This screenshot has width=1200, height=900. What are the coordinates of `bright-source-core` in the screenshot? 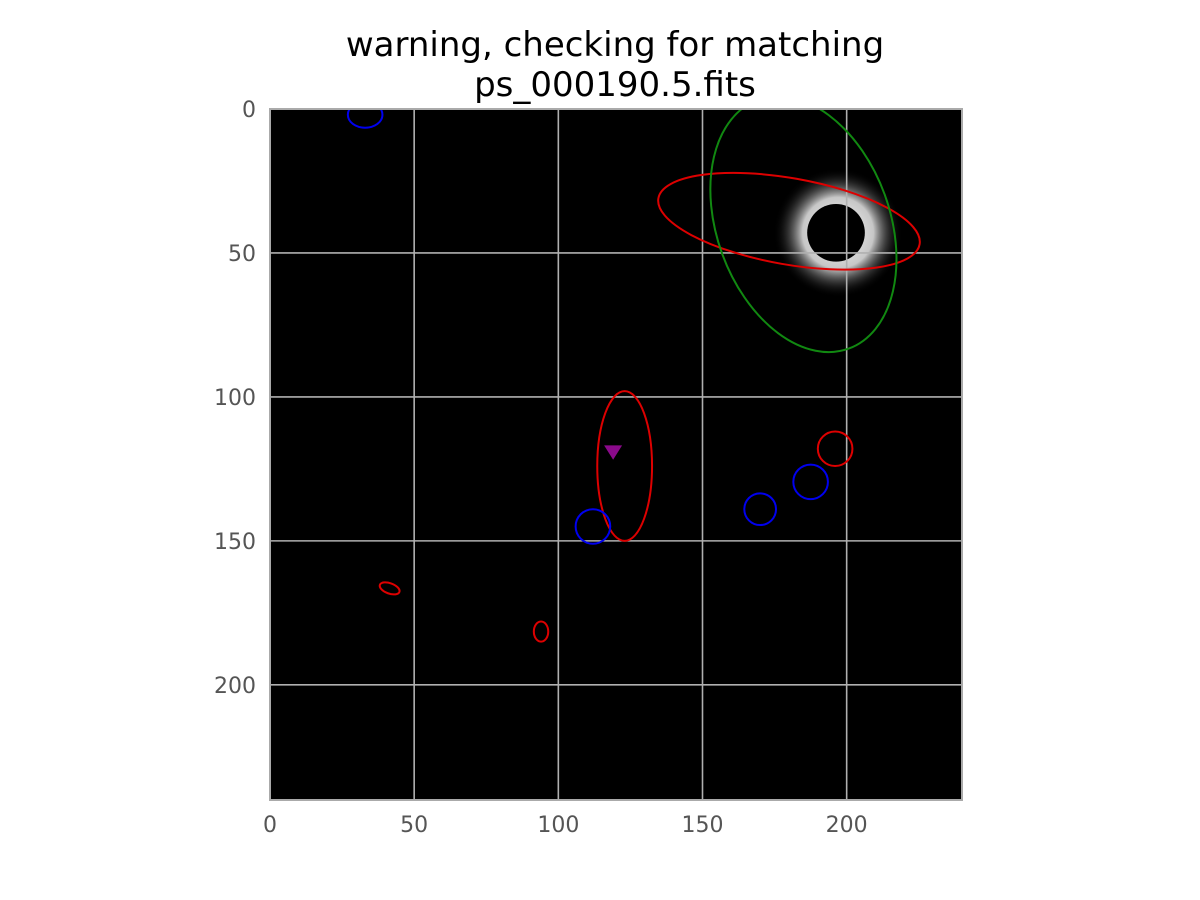 It's located at (836, 232).